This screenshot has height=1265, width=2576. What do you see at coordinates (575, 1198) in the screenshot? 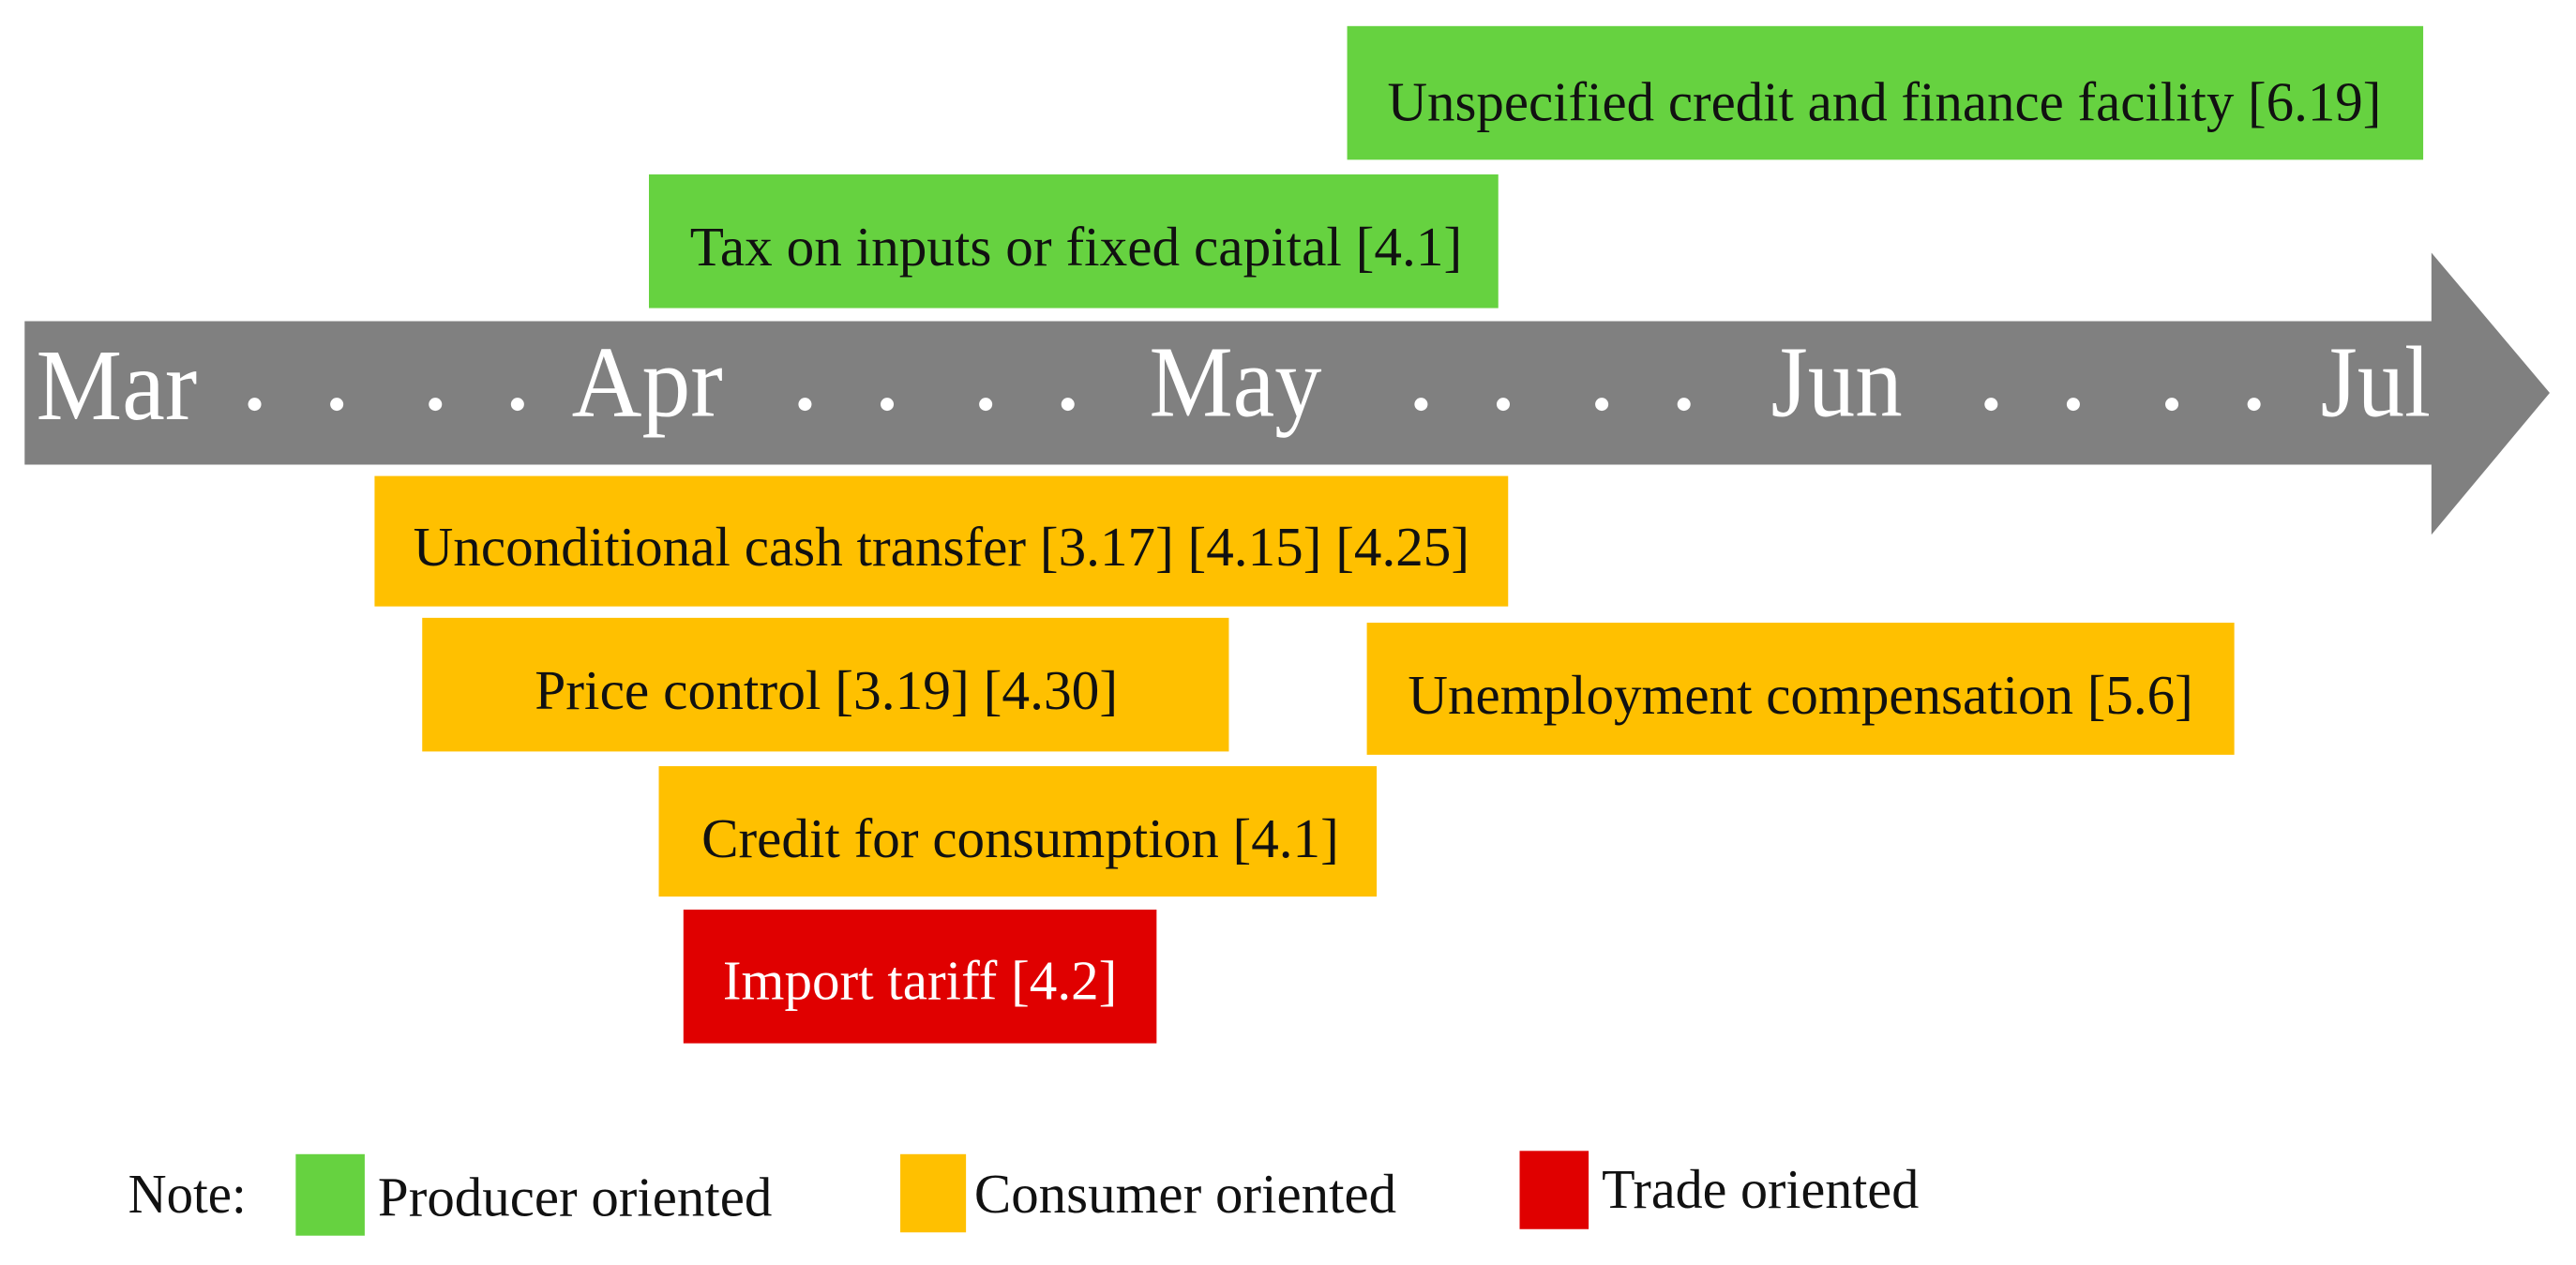
I see `legend-label: Producer oriented` at bounding box center [575, 1198].